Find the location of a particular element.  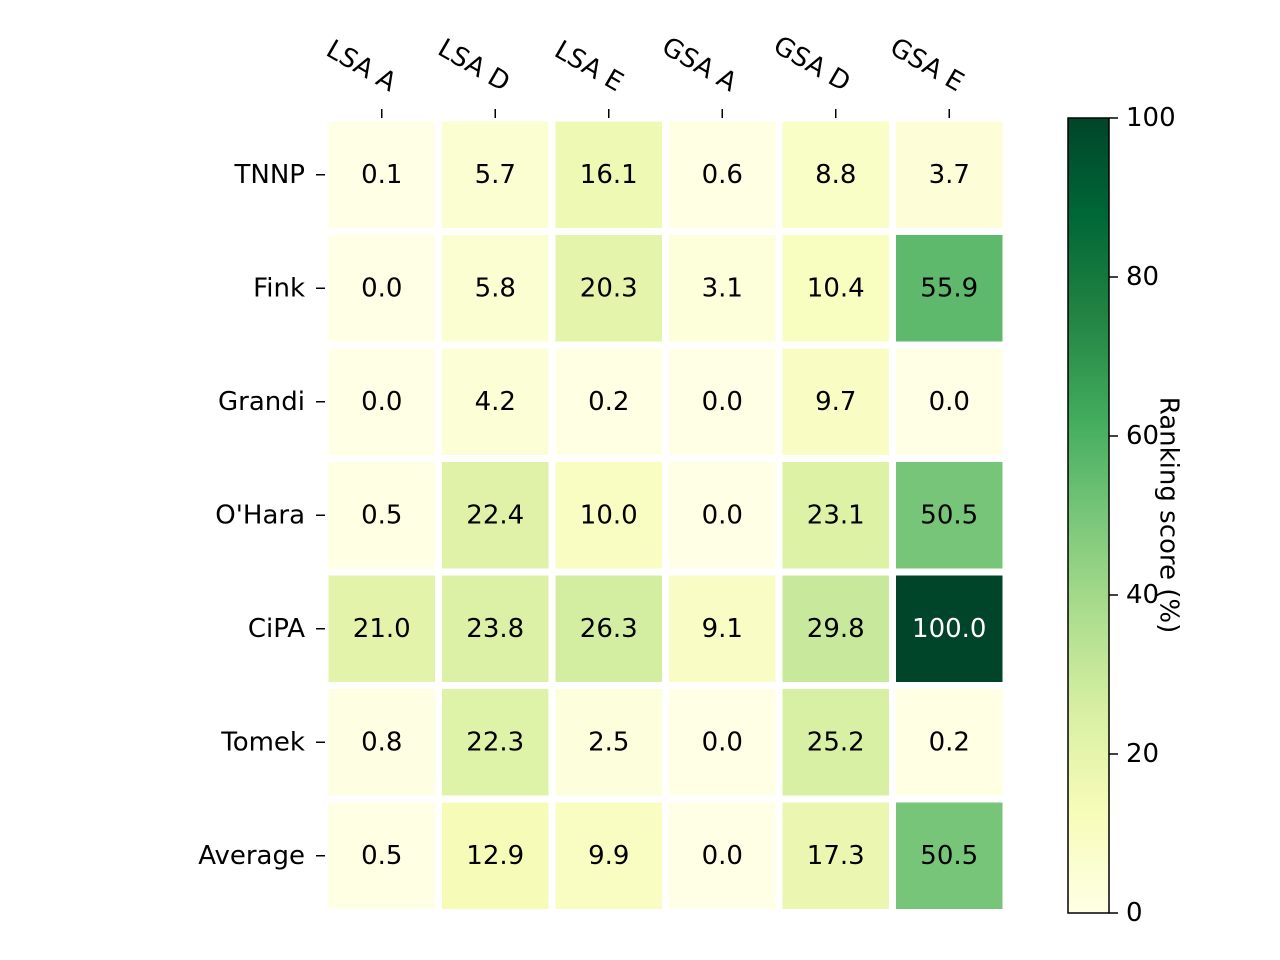

cell-tomek-lsa-d is located at coordinates (495, 742).